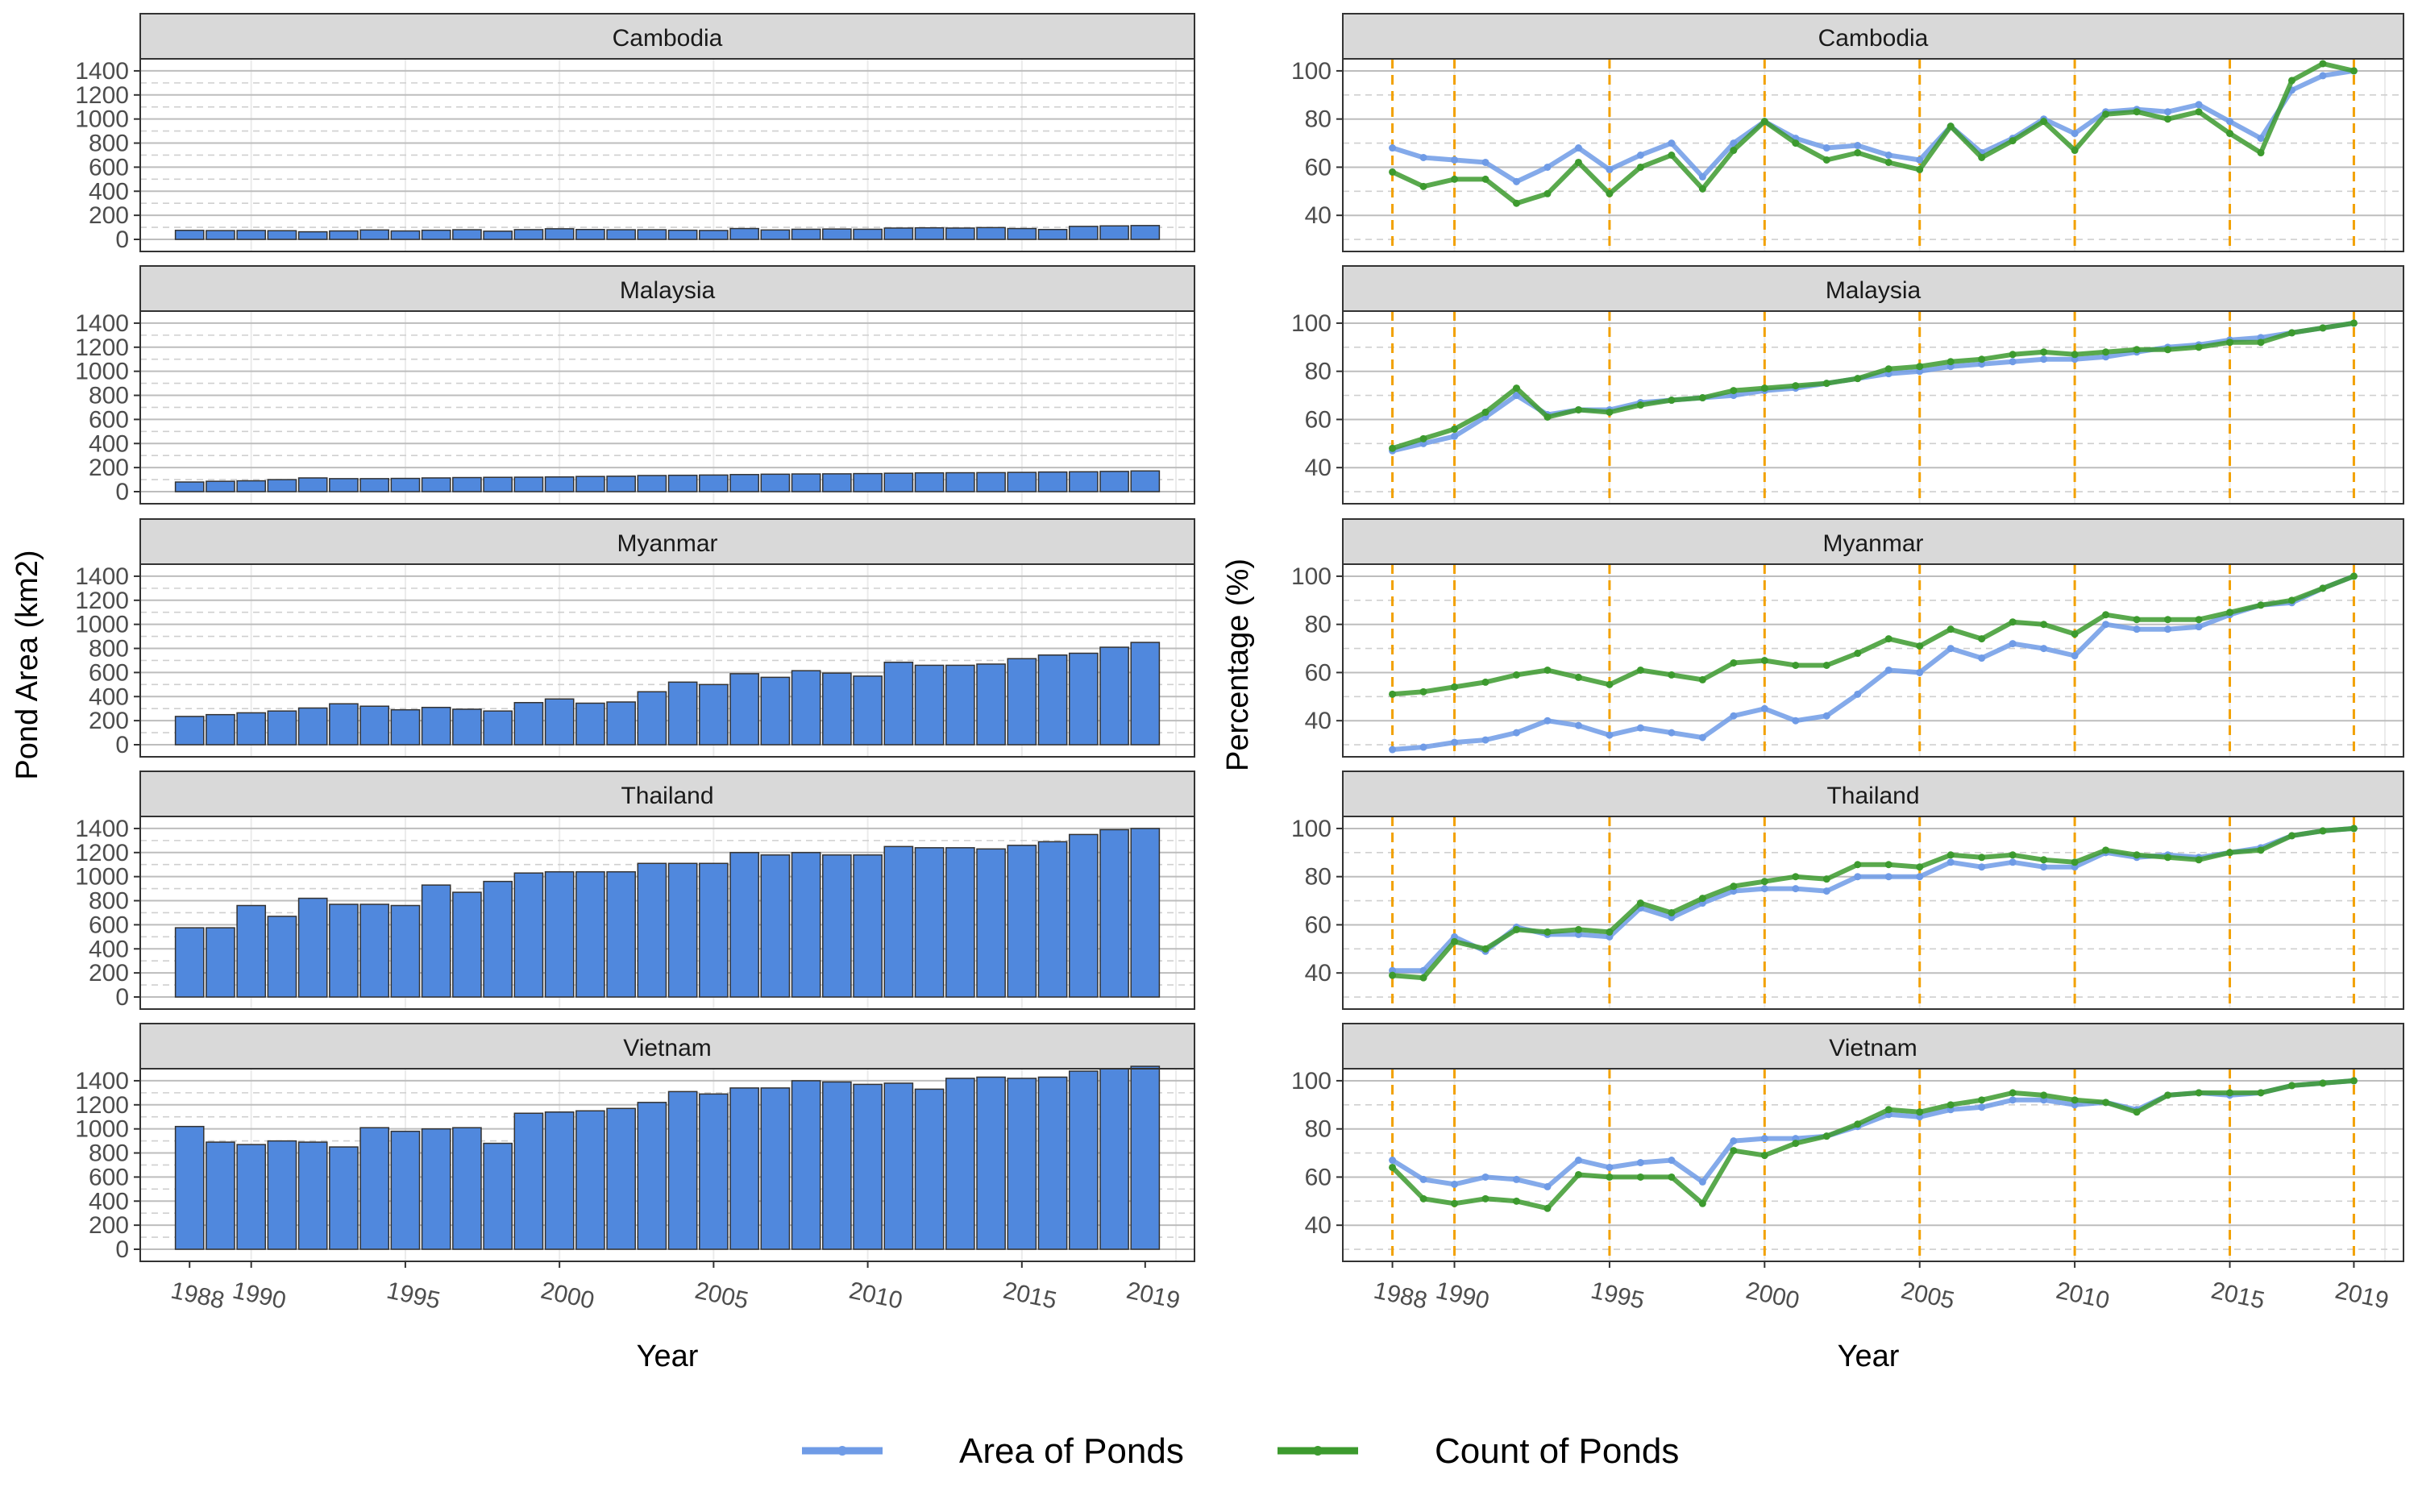  I want to click on myanmar-line-point-count-of-ponds-1999, so click(1734, 662).